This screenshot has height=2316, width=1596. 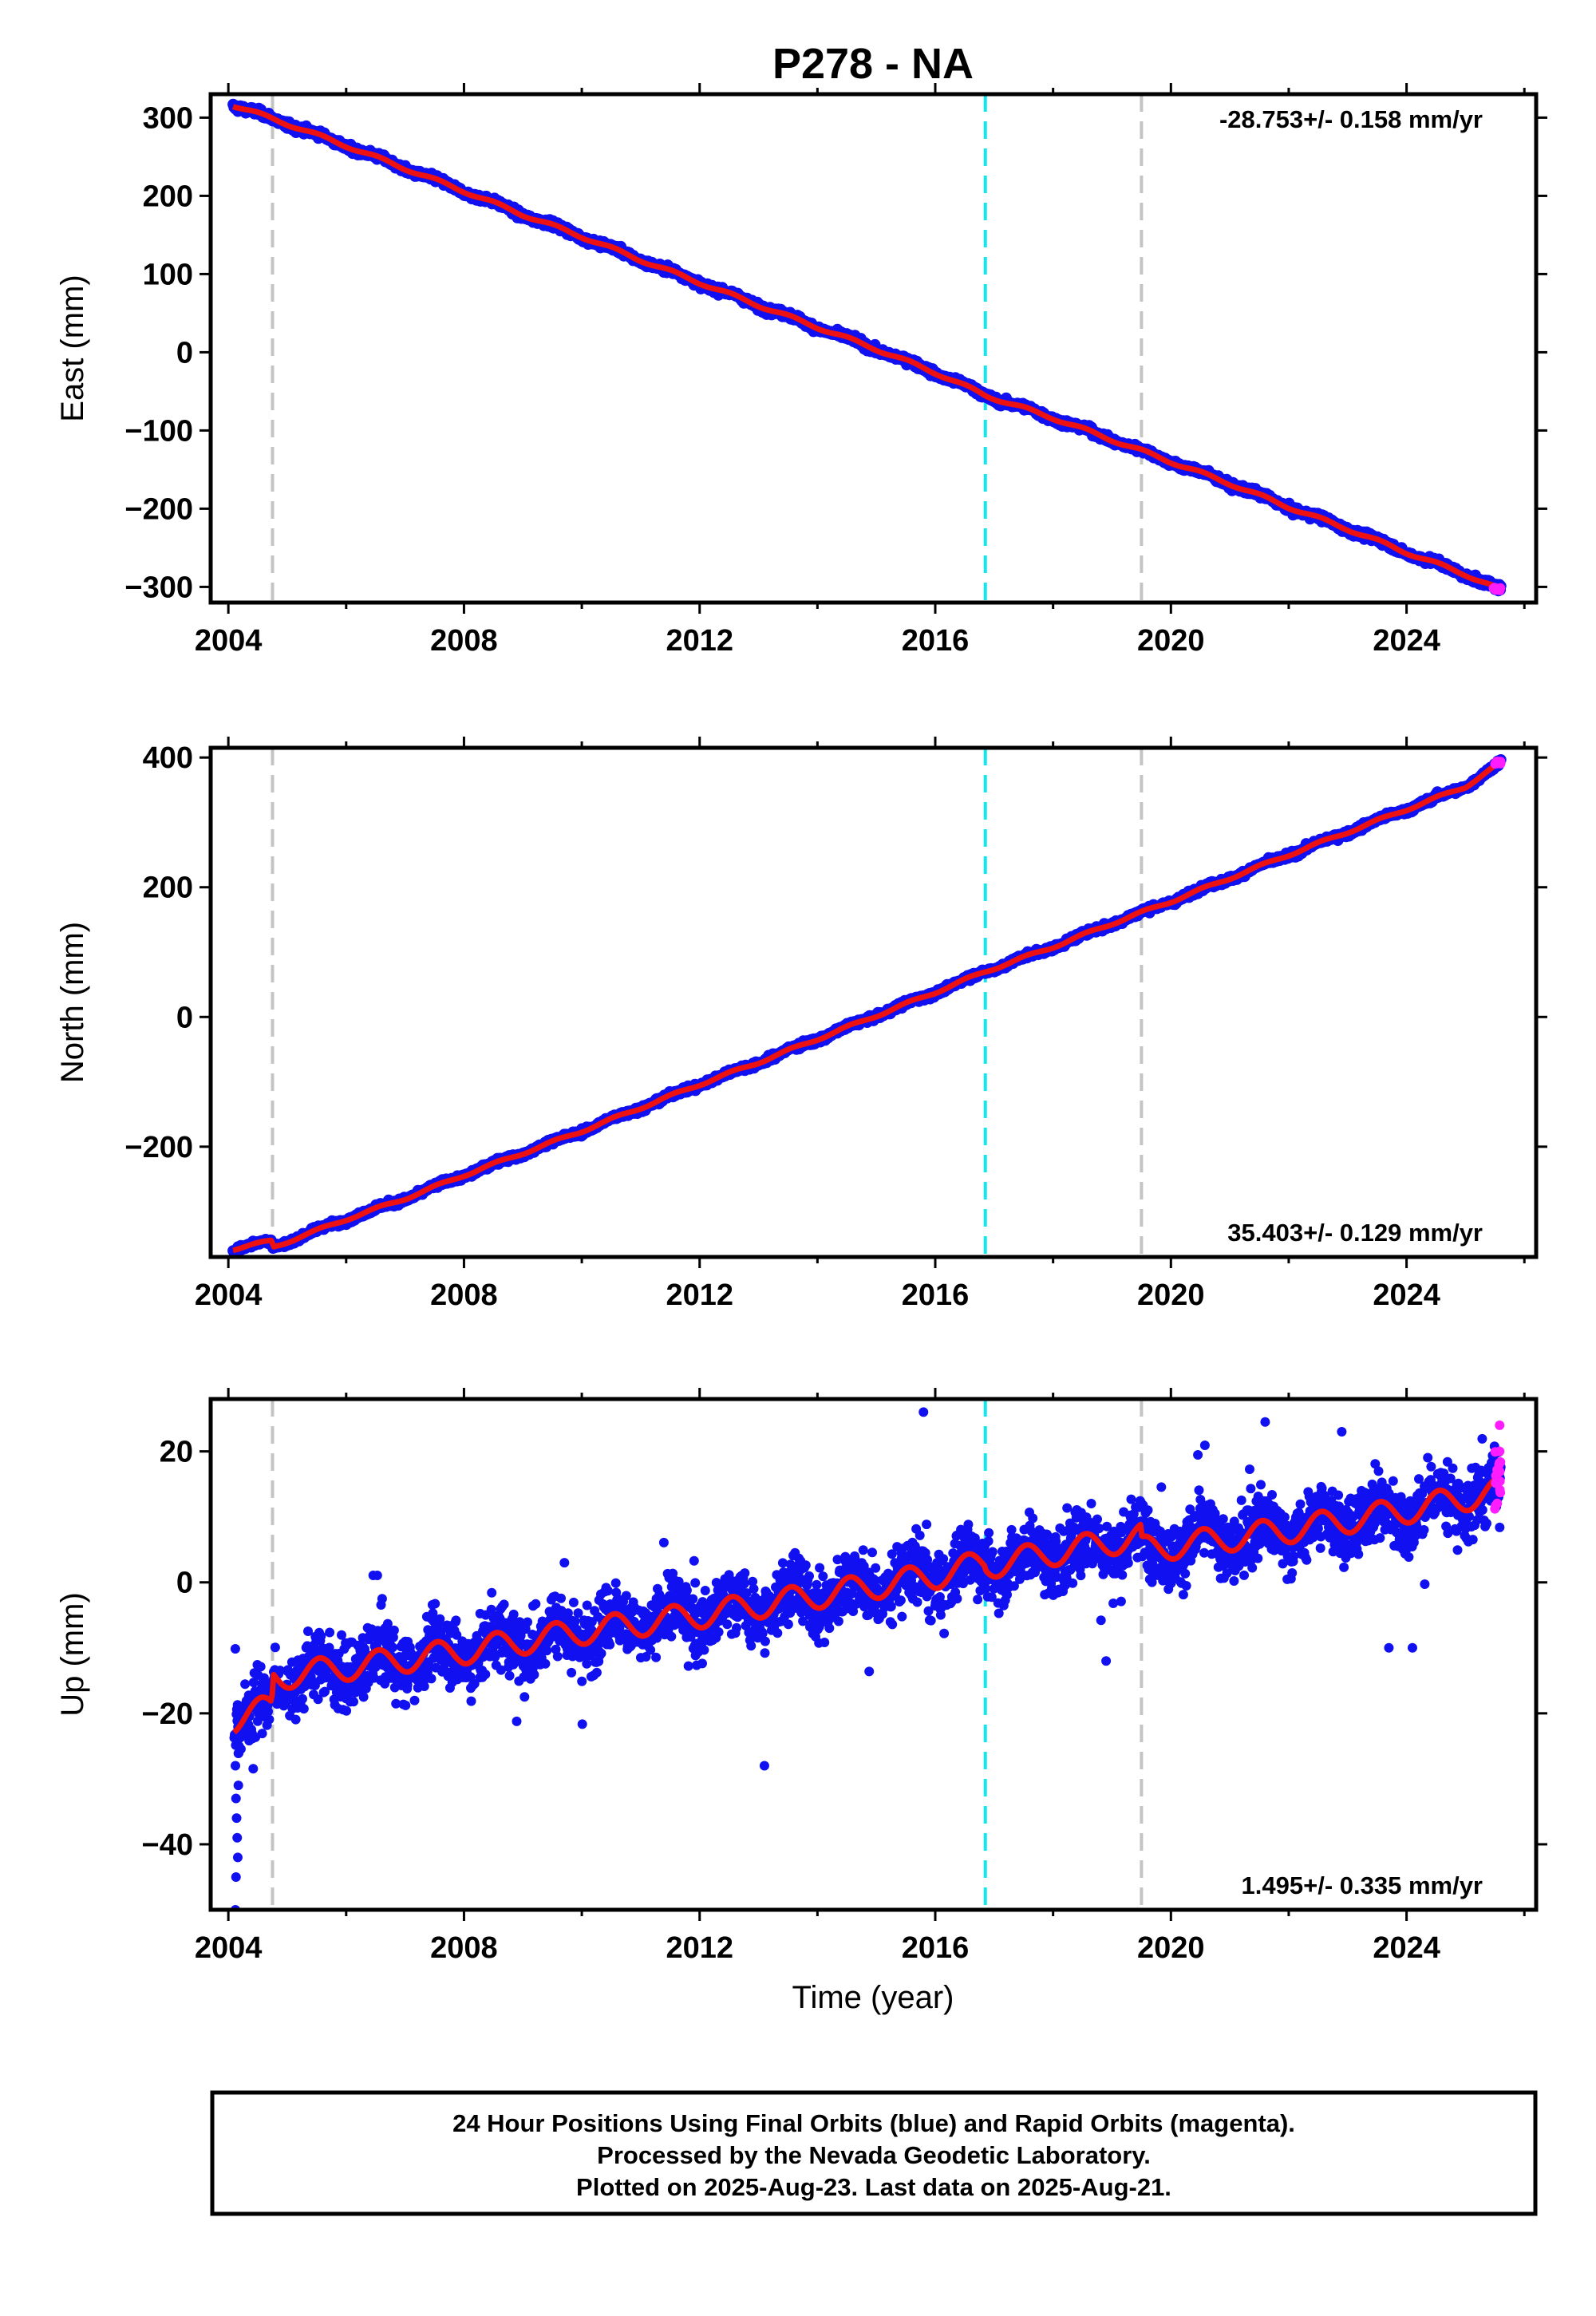 What do you see at coordinates (168, 274) in the screenshot?
I see `y-tick-label: 100` at bounding box center [168, 274].